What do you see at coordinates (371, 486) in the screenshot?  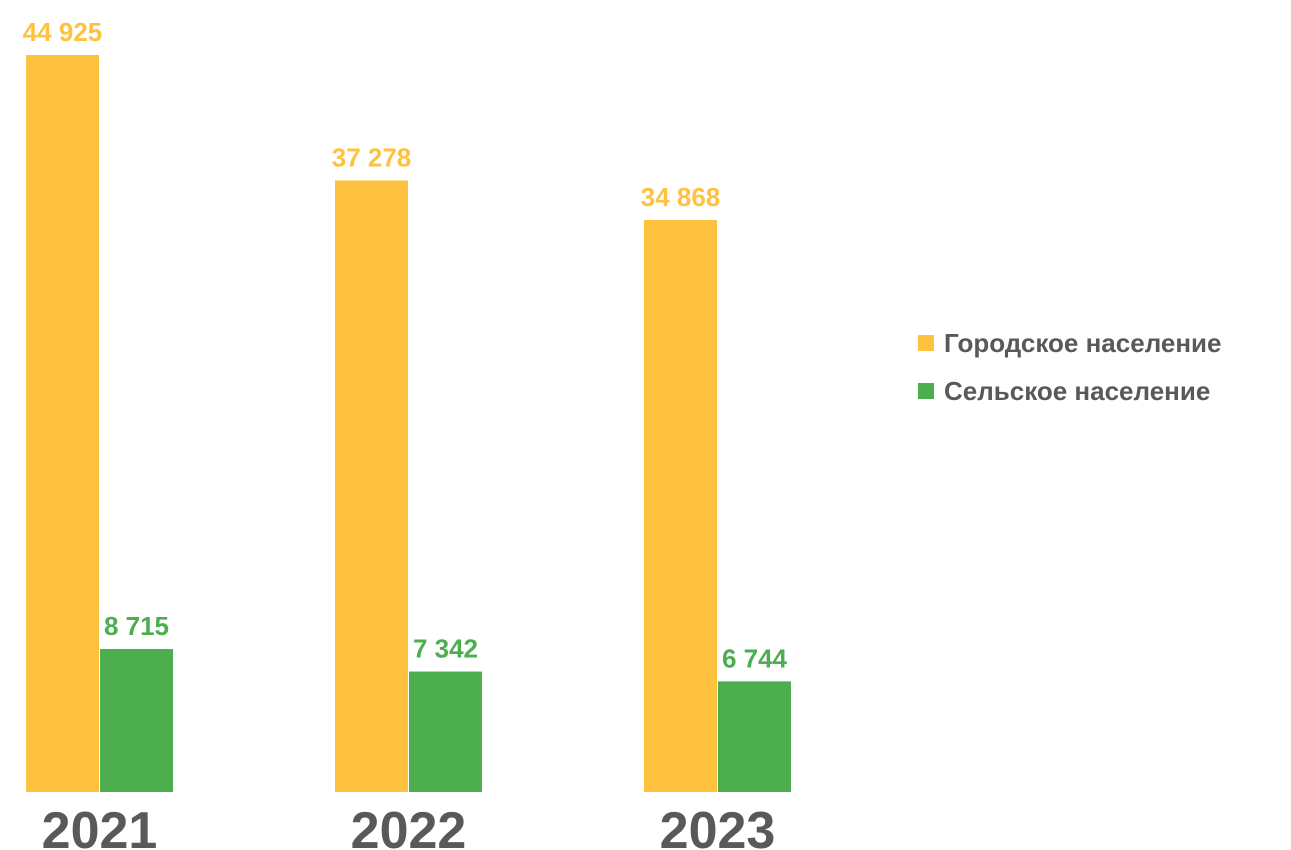 I see `bar-urban-2022` at bounding box center [371, 486].